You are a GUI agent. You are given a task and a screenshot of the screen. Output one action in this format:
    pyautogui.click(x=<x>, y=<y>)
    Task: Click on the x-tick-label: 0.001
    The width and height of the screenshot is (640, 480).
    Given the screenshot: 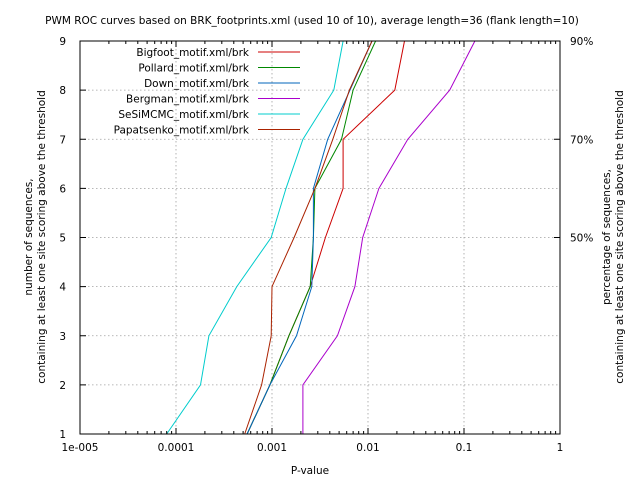 What is the action you would take?
    pyautogui.click(x=272, y=448)
    